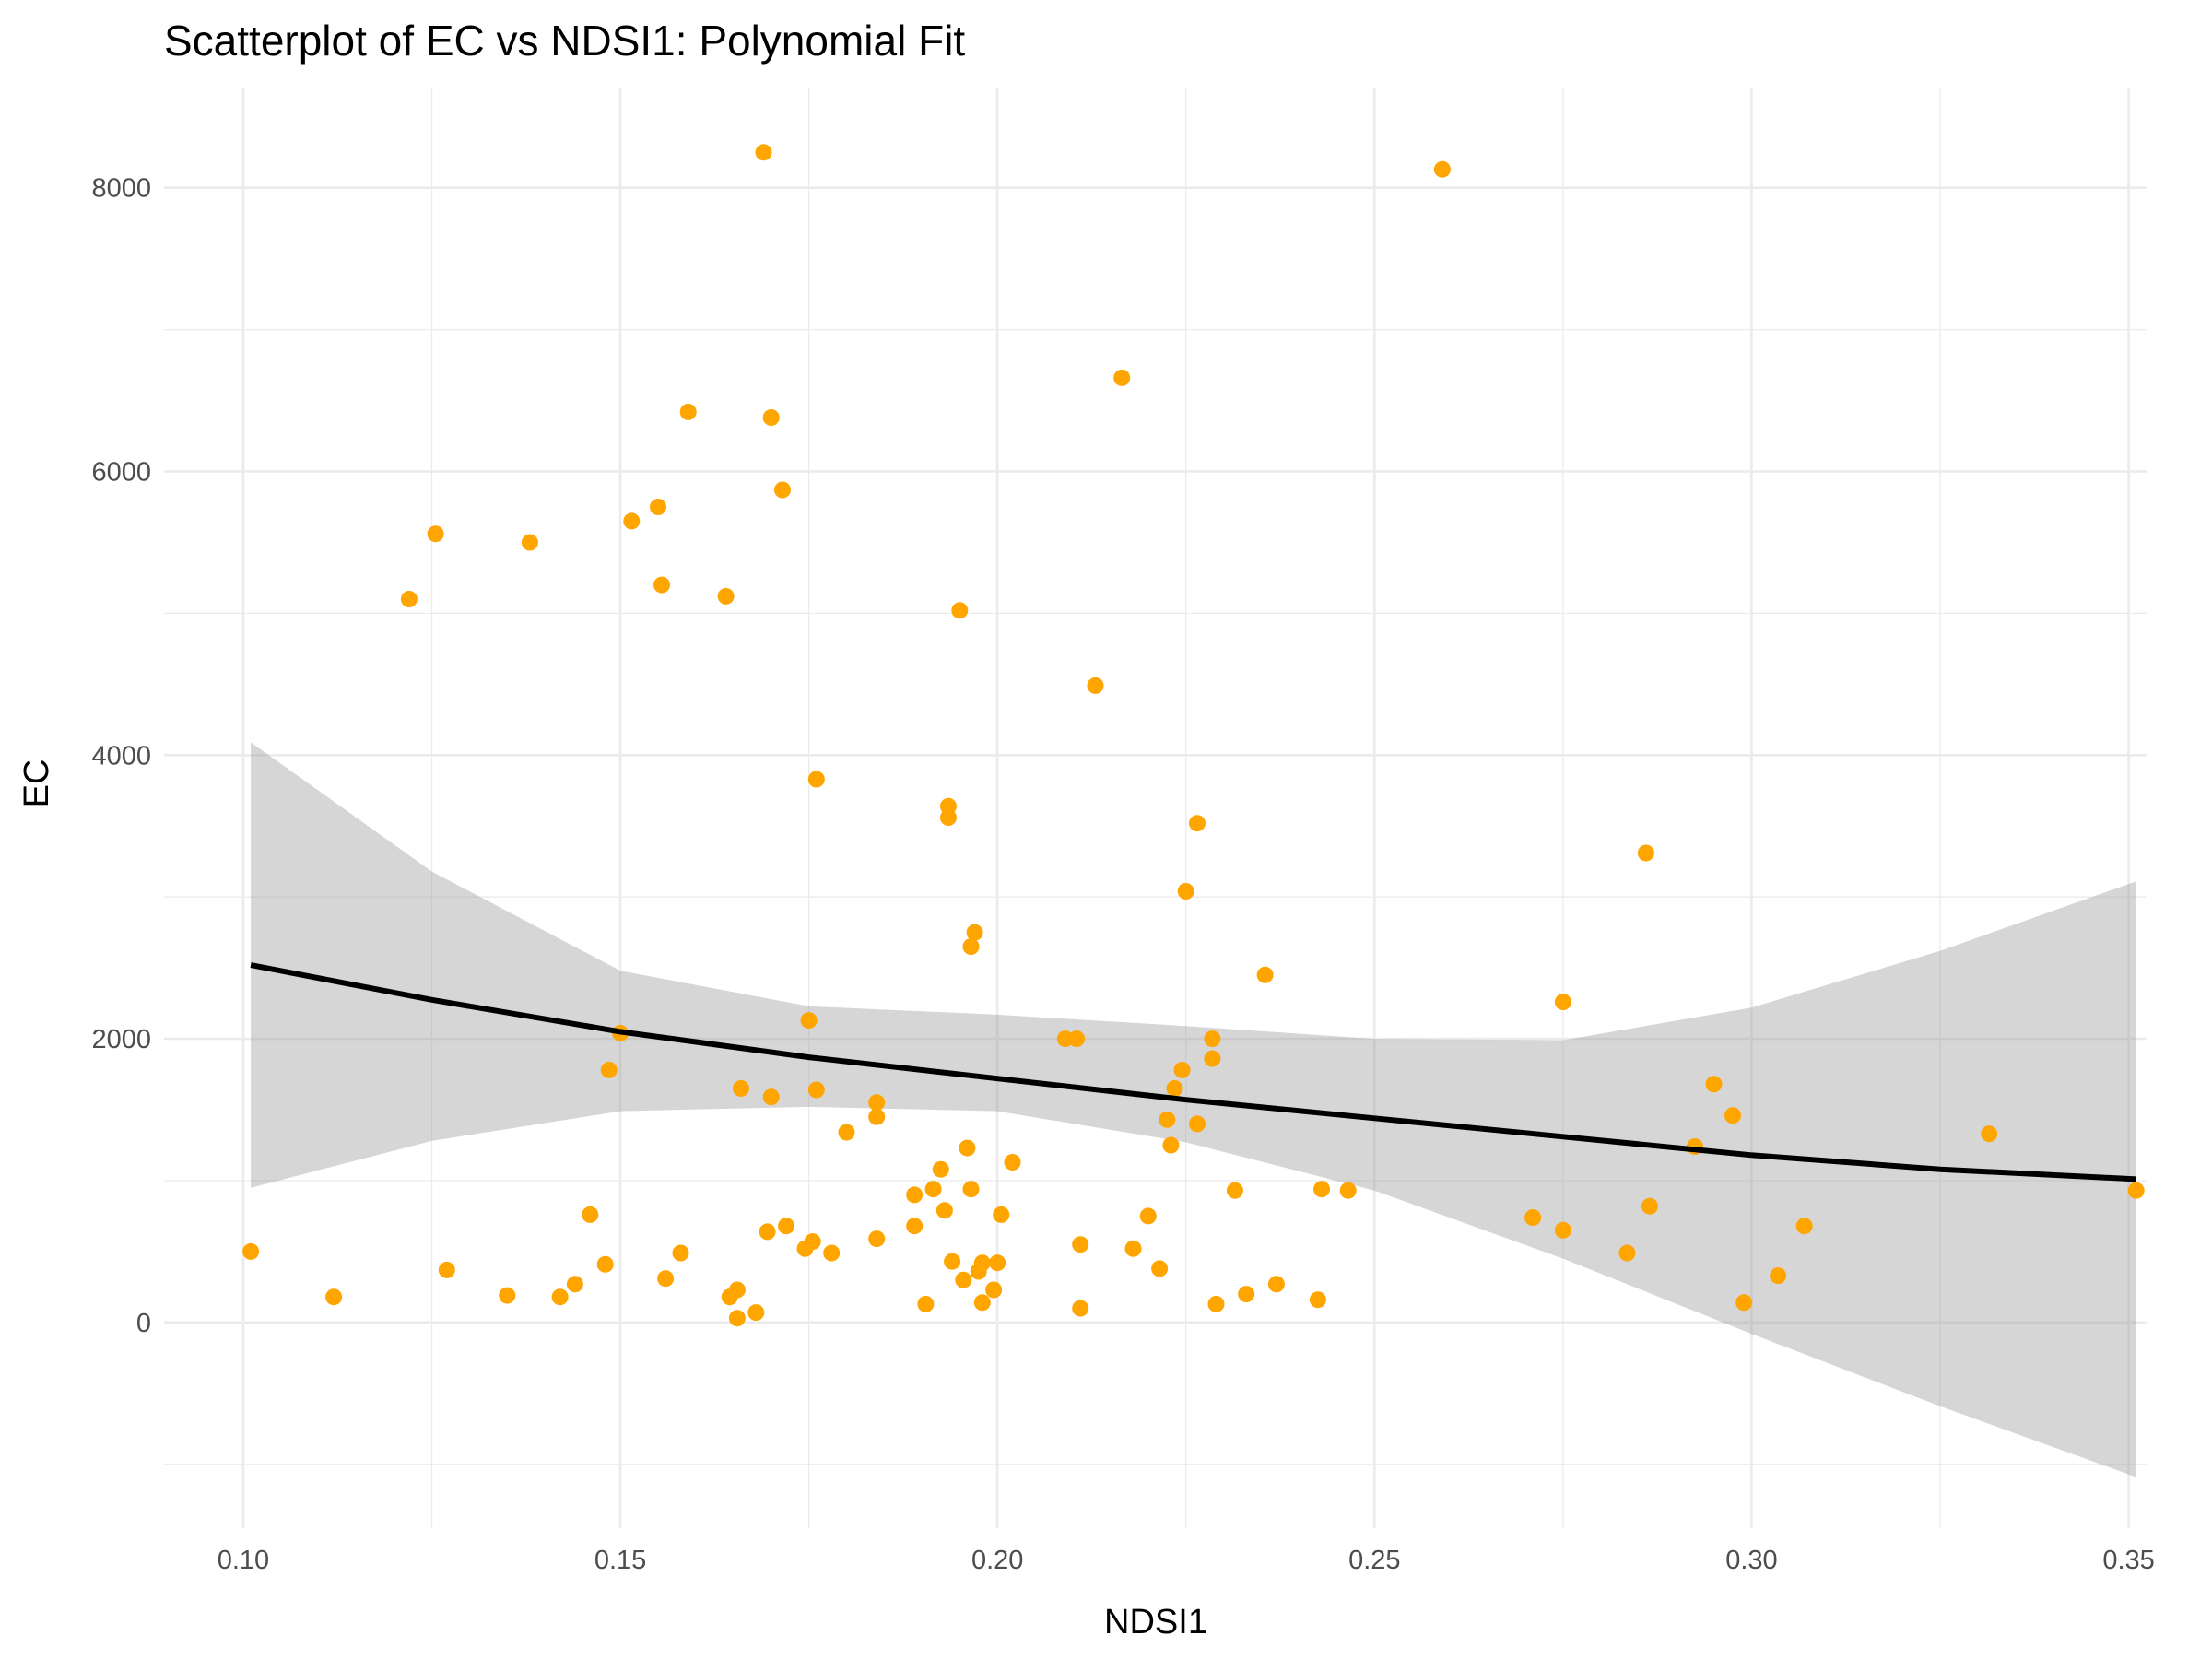  I want to click on y-tick-label: 6000, so click(121, 473).